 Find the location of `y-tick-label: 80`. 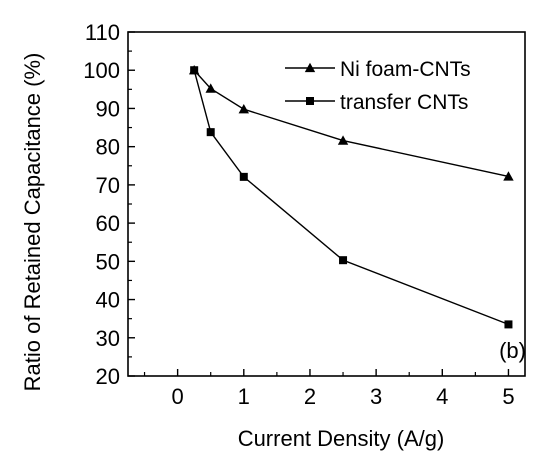

y-tick-label: 80 is located at coordinates (108, 147).